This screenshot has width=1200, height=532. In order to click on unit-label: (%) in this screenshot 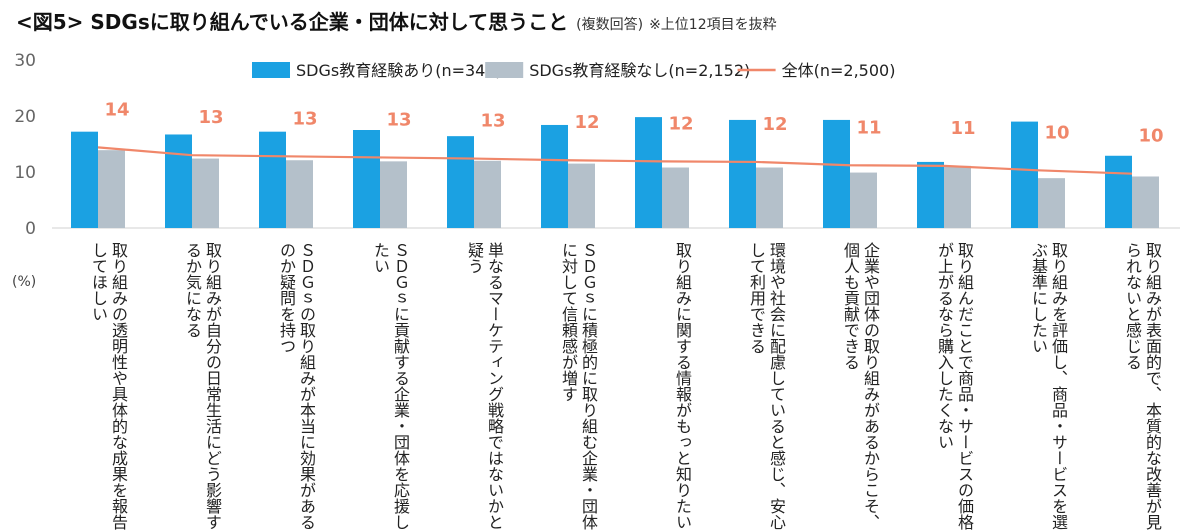, I will do `click(24, 282)`.